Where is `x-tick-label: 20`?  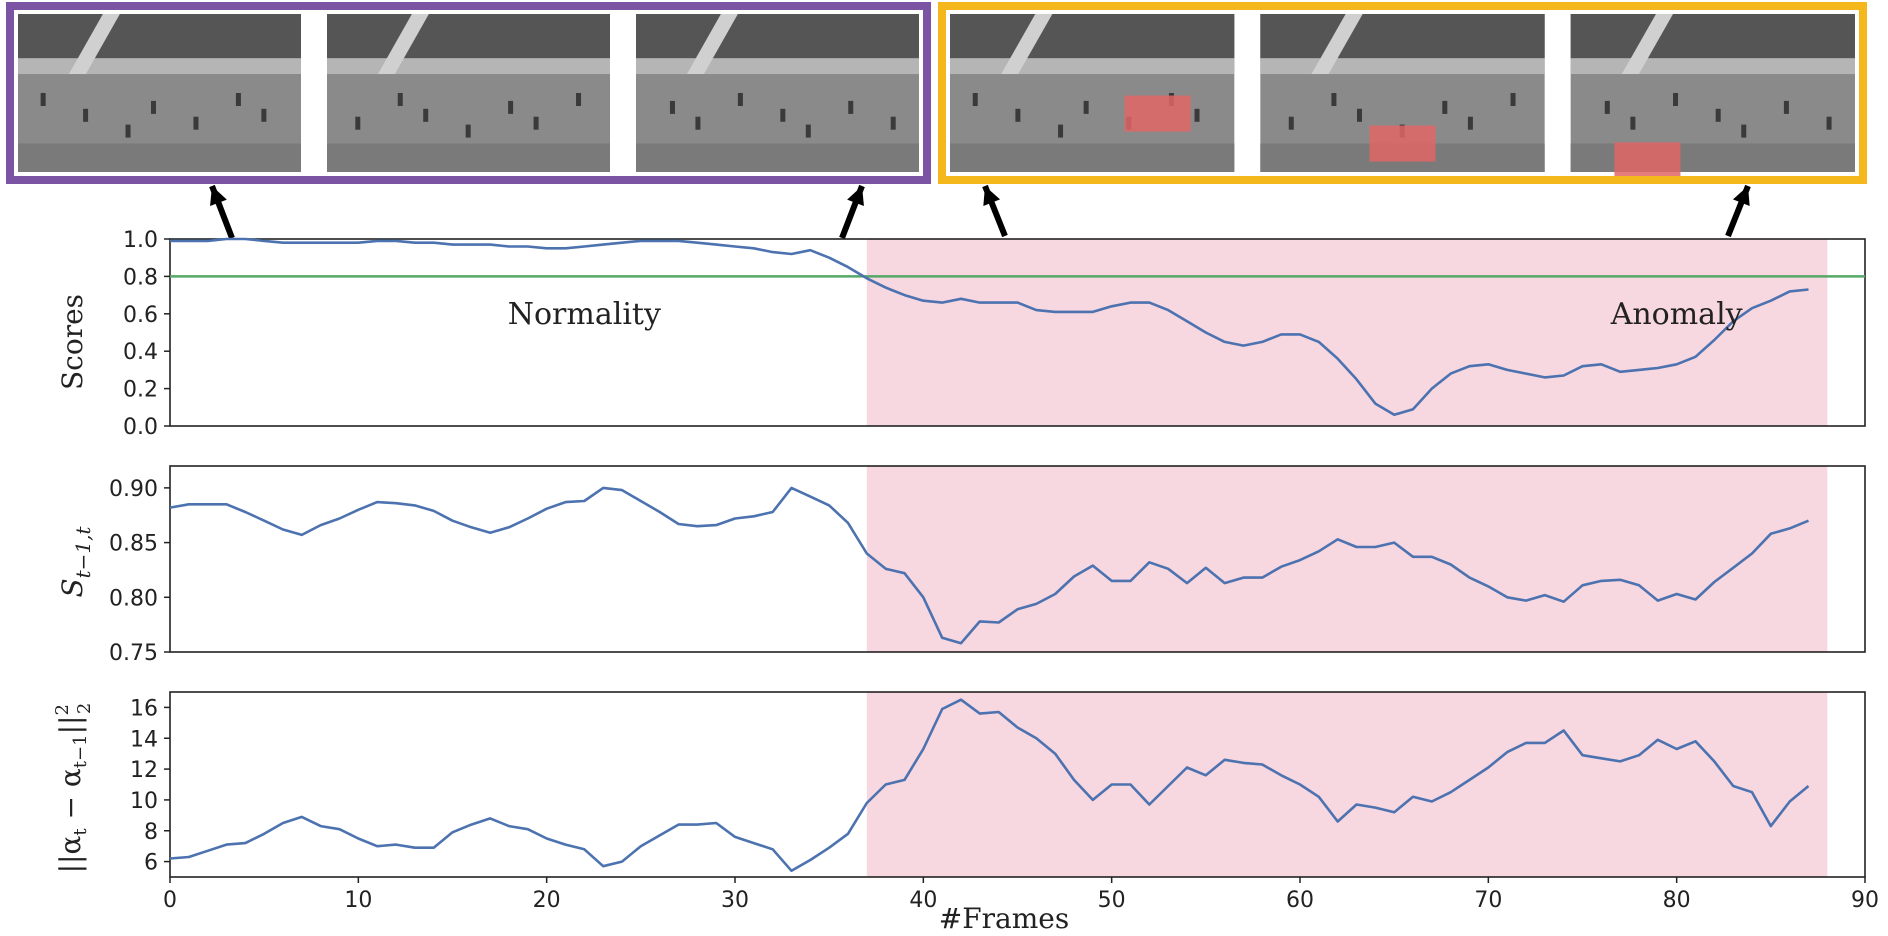
x-tick-label: 20 is located at coordinates (547, 900).